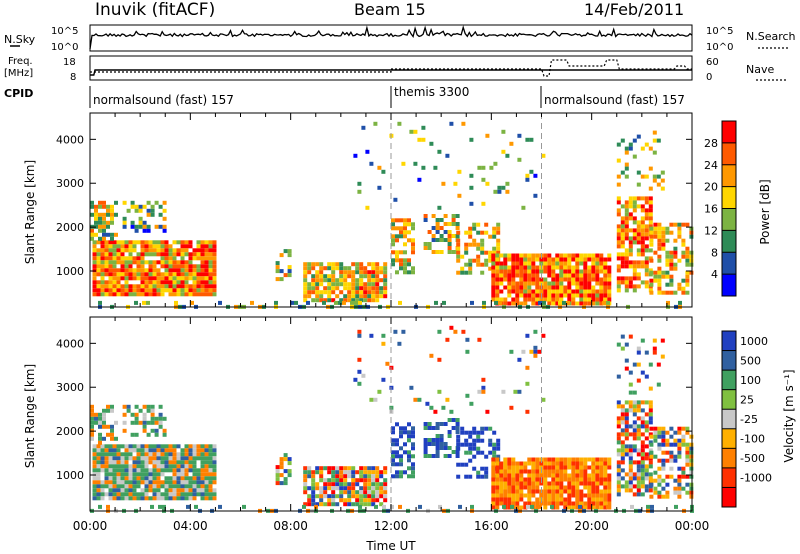 The height and width of the screenshot is (554, 800). I want to click on velocity-ytick-1: 2000, so click(70, 431).